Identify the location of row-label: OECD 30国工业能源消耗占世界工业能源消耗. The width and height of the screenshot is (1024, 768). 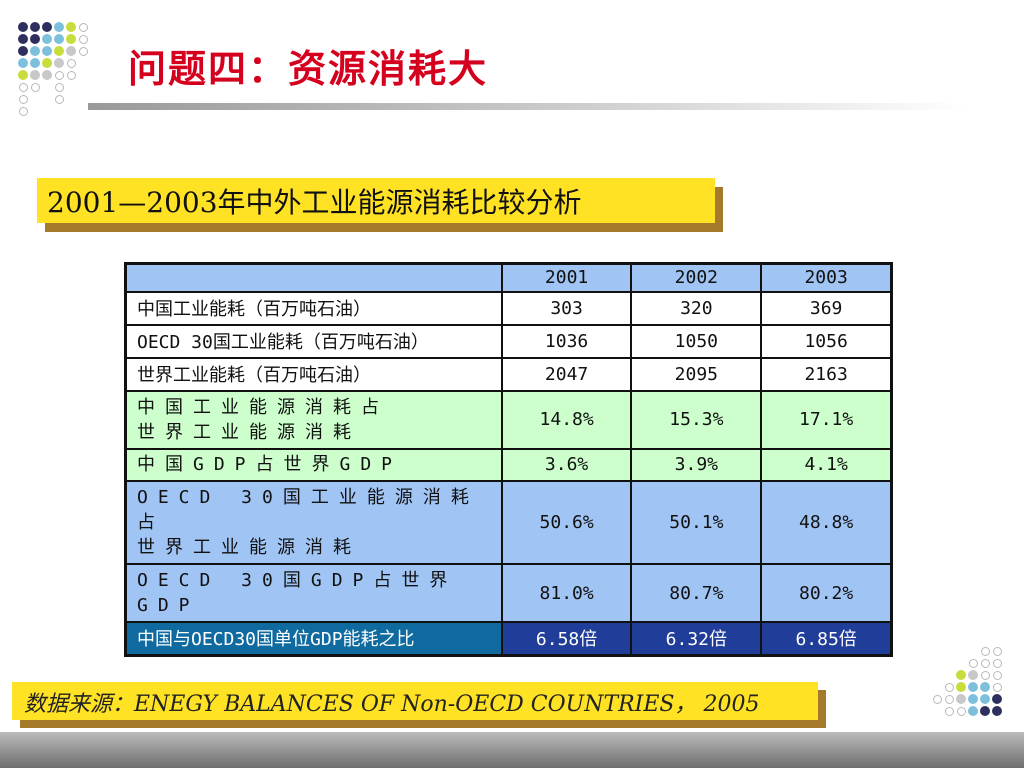
(313, 522).